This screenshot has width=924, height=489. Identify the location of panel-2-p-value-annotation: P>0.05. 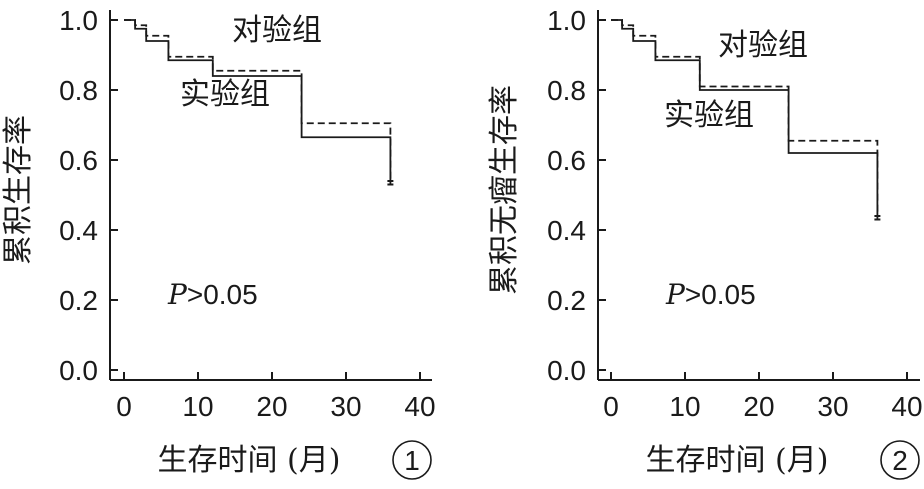
(710, 294).